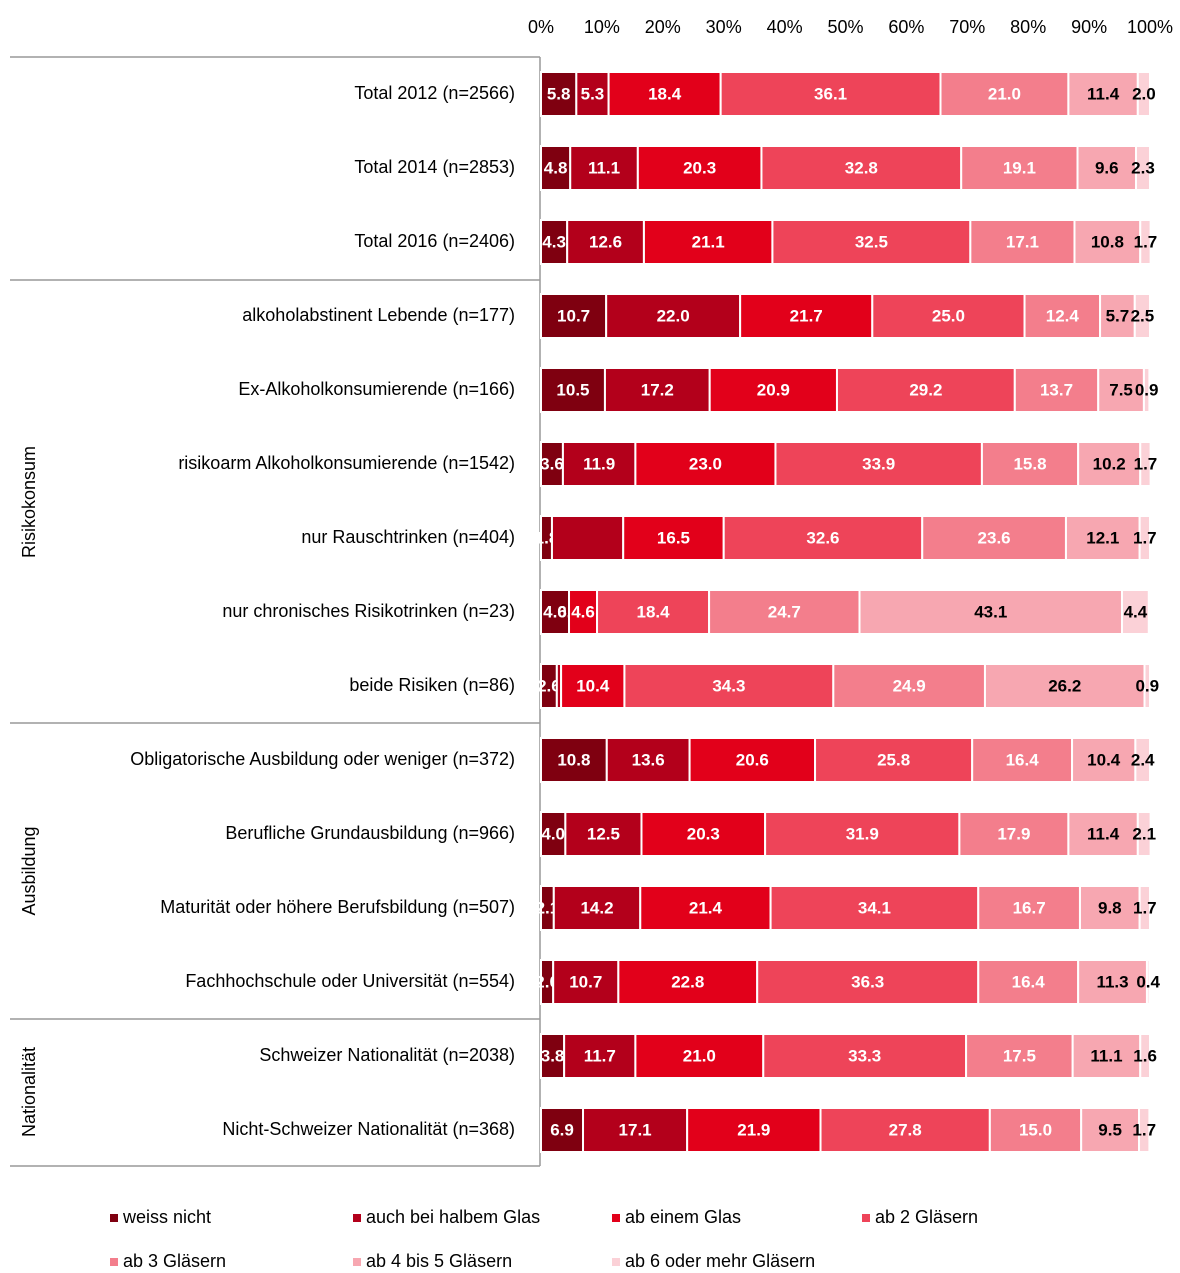 This screenshot has height=1273, width=1180. I want to click on value-label: 4.8, so click(556, 167).